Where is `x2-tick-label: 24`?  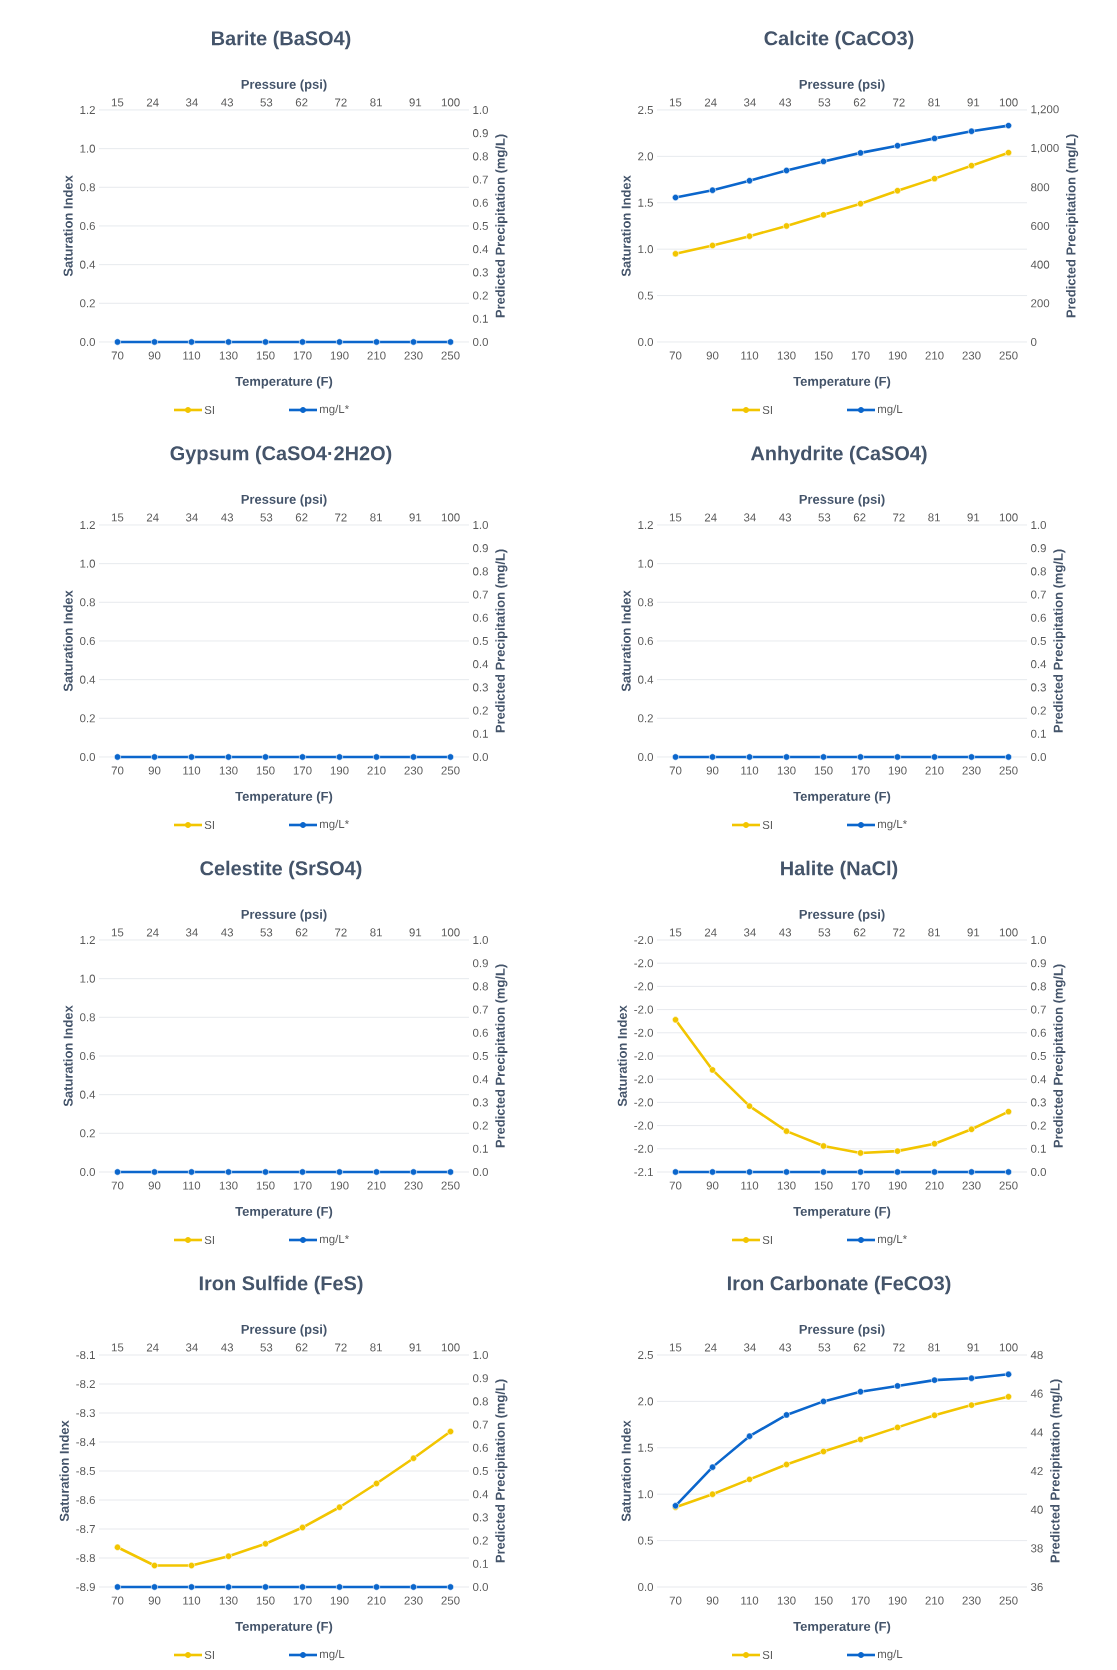
x2-tick-label: 24 is located at coordinates (152, 517).